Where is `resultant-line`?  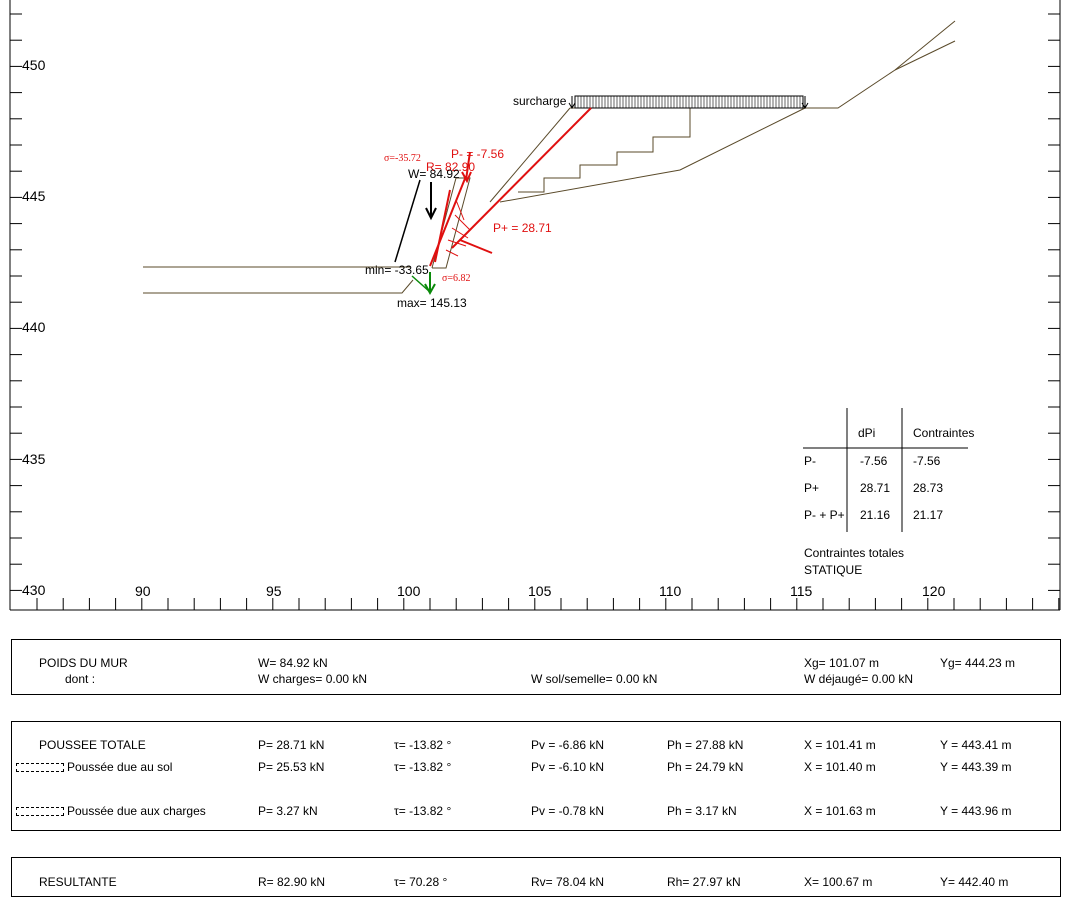 resultant-line is located at coordinates (448, 221).